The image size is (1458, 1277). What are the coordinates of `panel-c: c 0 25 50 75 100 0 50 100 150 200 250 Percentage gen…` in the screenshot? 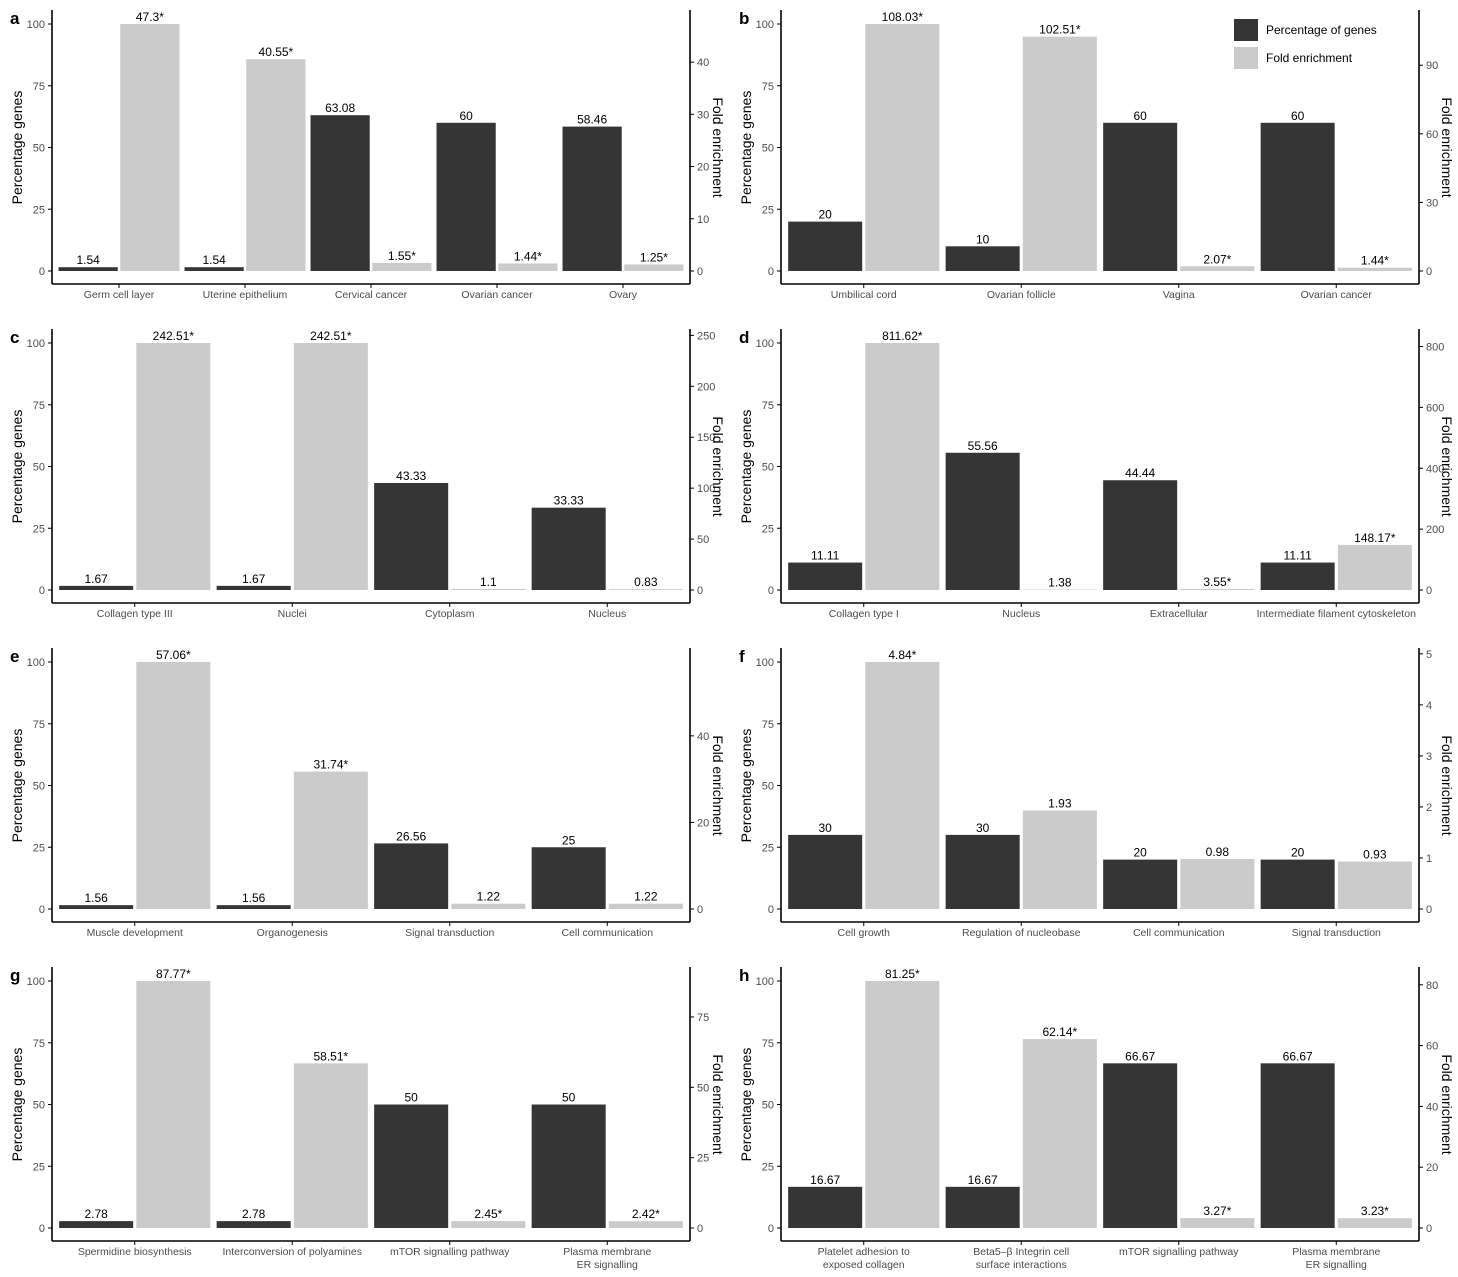 It's located at (364, 478).